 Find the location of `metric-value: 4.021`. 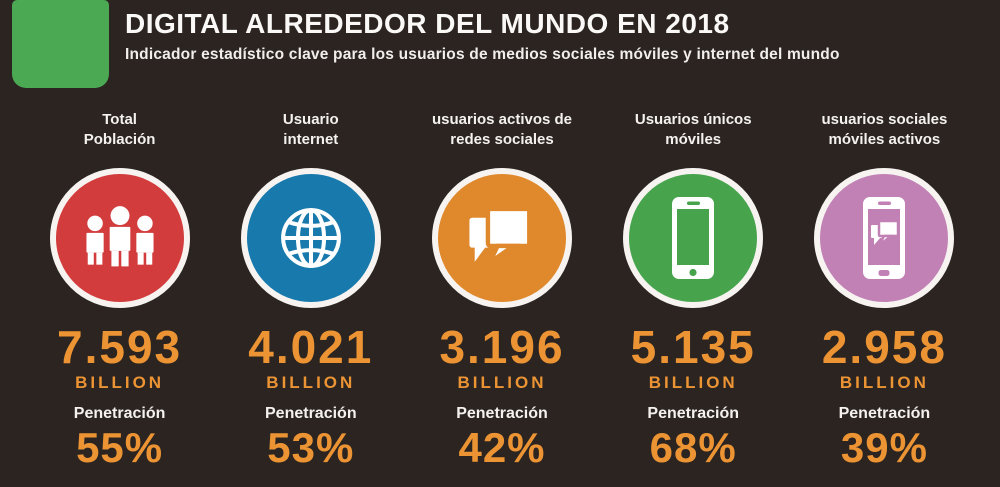

metric-value: 4.021 is located at coordinates (311, 347).